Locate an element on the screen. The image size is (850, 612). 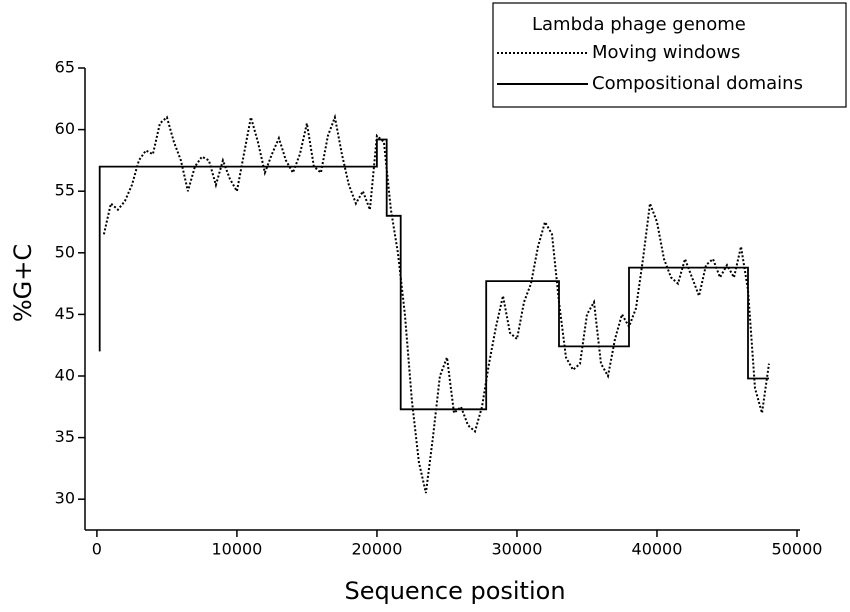
x-axis-label: Sequence position is located at coordinates (454, 591).